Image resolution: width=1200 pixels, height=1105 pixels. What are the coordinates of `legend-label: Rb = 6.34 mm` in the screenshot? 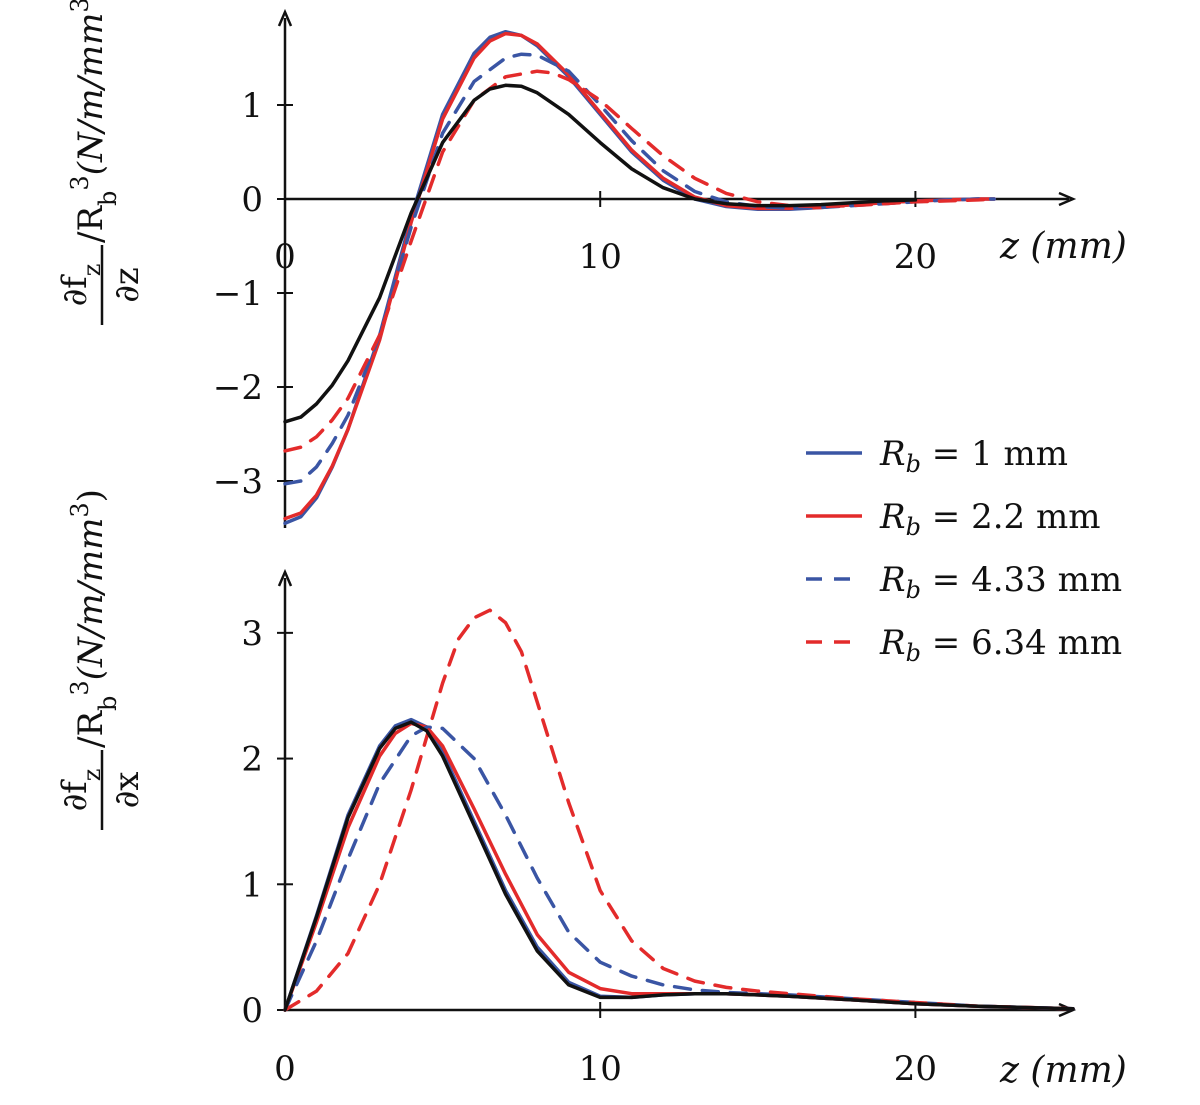 It's located at (1000, 645).